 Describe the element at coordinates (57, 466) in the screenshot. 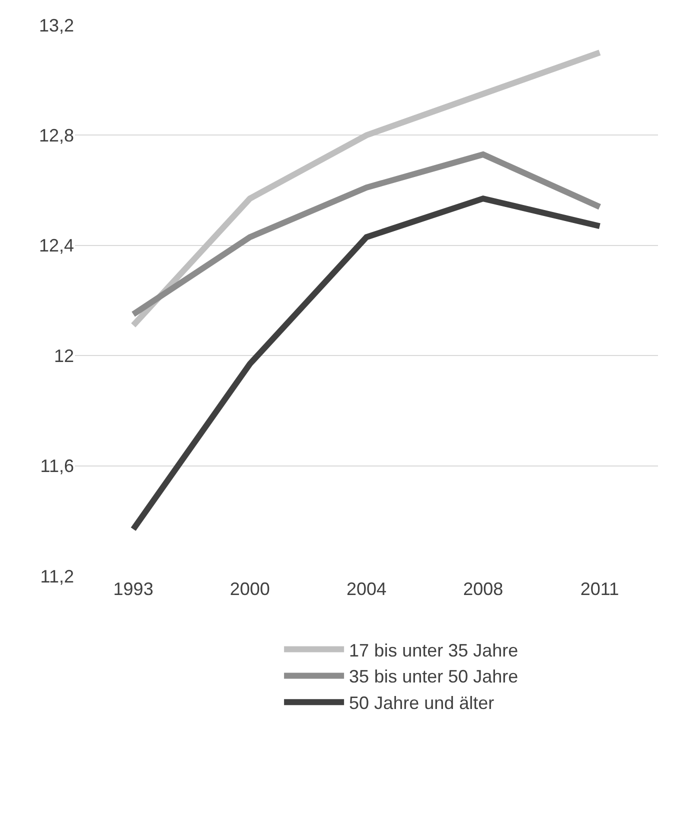

I see `y-tick-label: 11,6` at that location.